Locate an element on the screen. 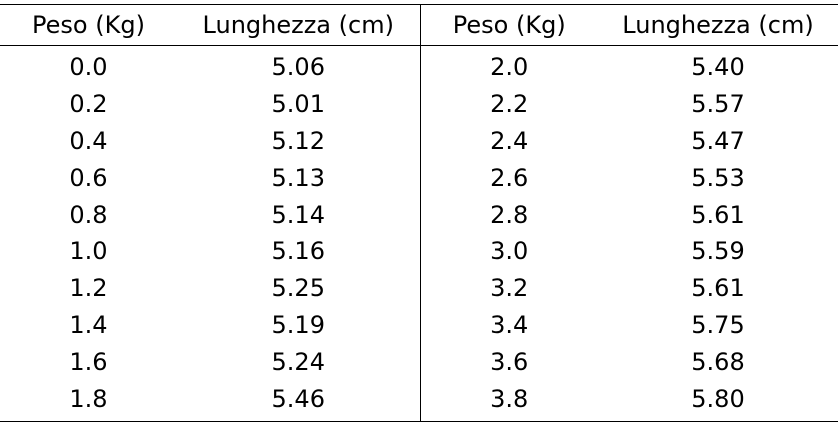 The width and height of the screenshot is (838, 422). table-row: 1.8 5.46 3.8 5.80 is located at coordinates (419, 401).